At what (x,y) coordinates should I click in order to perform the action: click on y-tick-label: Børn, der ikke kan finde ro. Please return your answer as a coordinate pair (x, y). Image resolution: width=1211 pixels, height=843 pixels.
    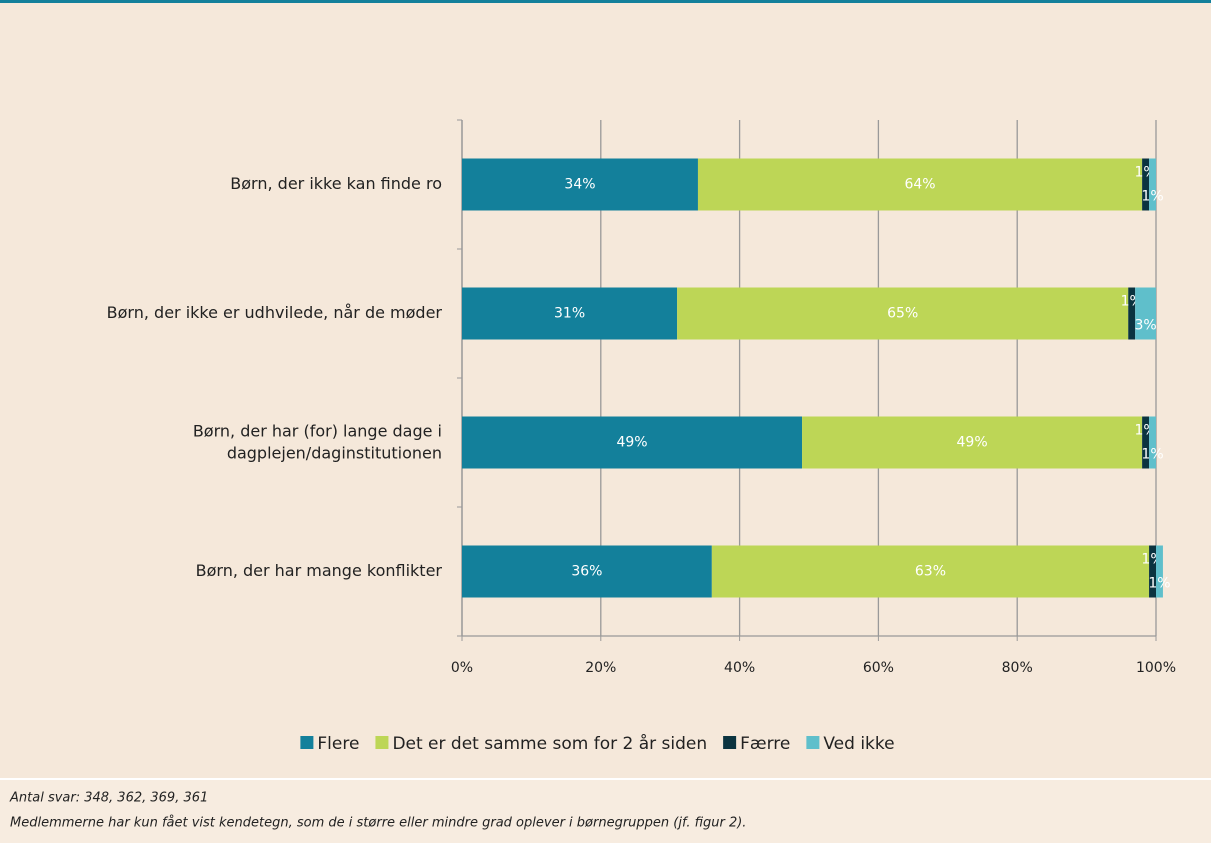
    Looking at the image, I should click on (336, 183).